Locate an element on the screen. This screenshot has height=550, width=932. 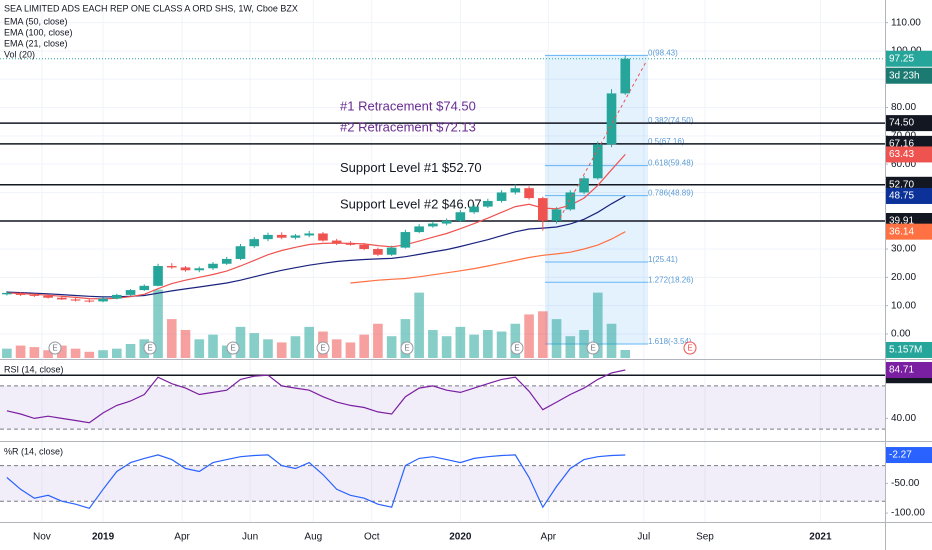
ema-line is located at coordinates (488, 257).